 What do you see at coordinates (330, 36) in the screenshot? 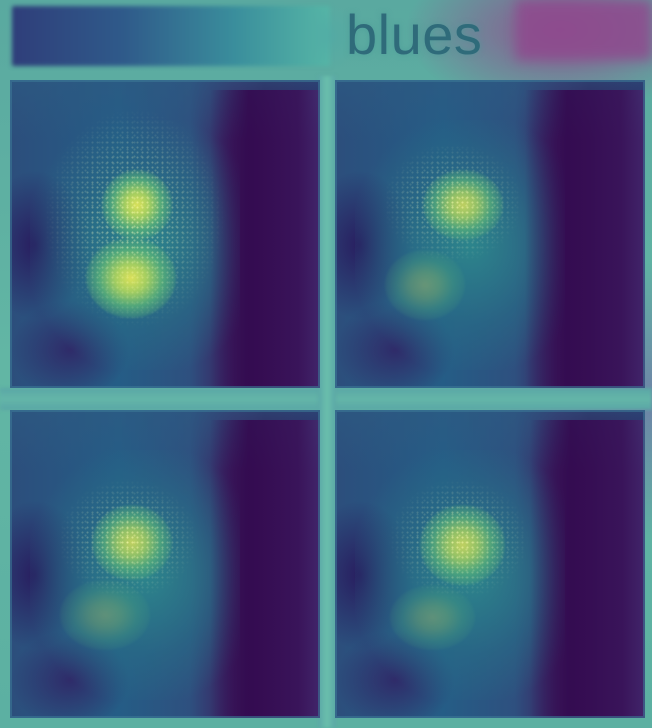
I see `colorbar-glow` at bounding box center [330, 36].